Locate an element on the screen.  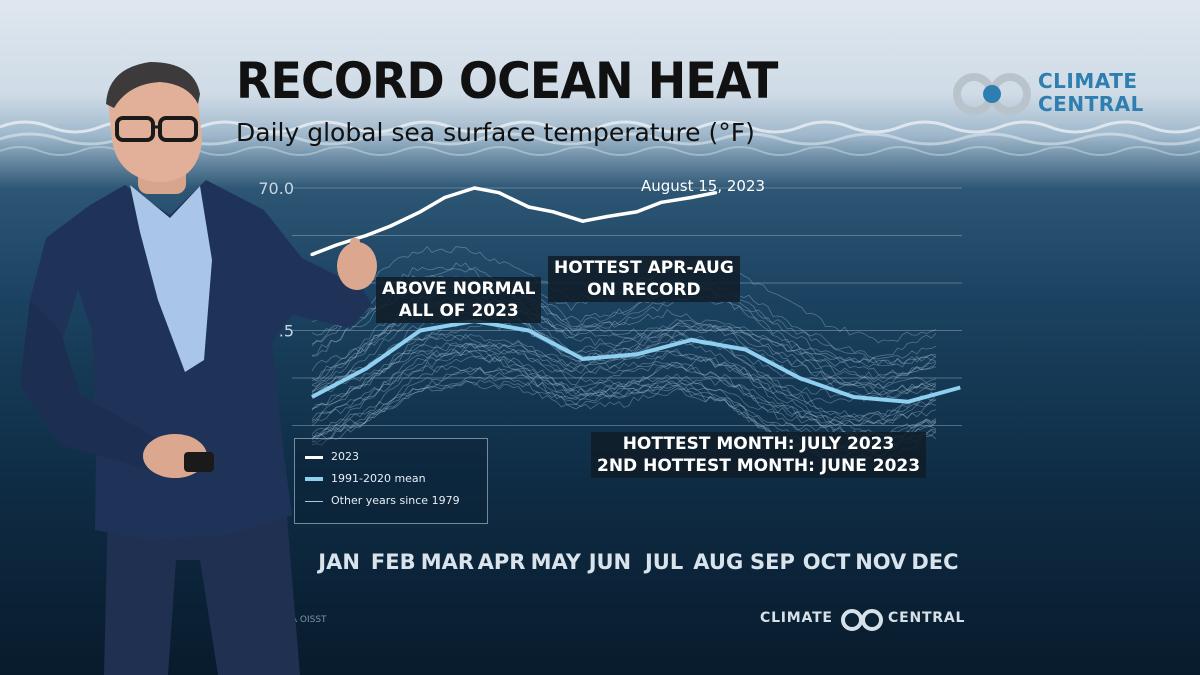
series-line-2023 is located at coordinates (513, 221).